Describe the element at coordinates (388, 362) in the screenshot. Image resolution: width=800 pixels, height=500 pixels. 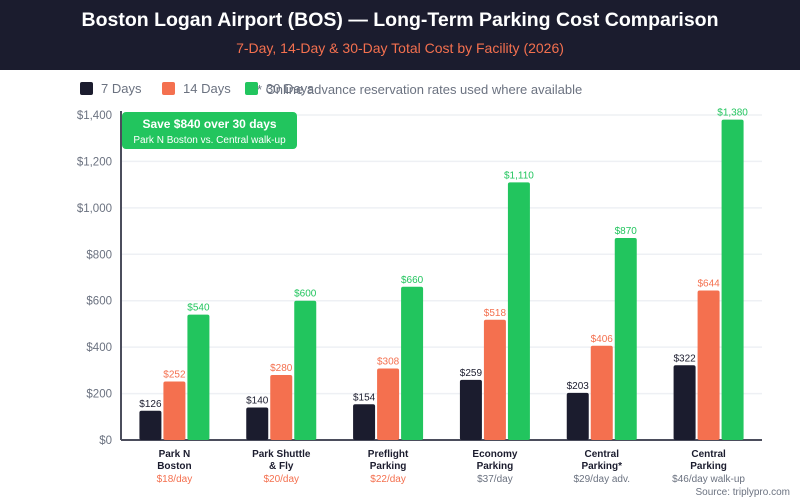
I see `data-label: $308` at that location.